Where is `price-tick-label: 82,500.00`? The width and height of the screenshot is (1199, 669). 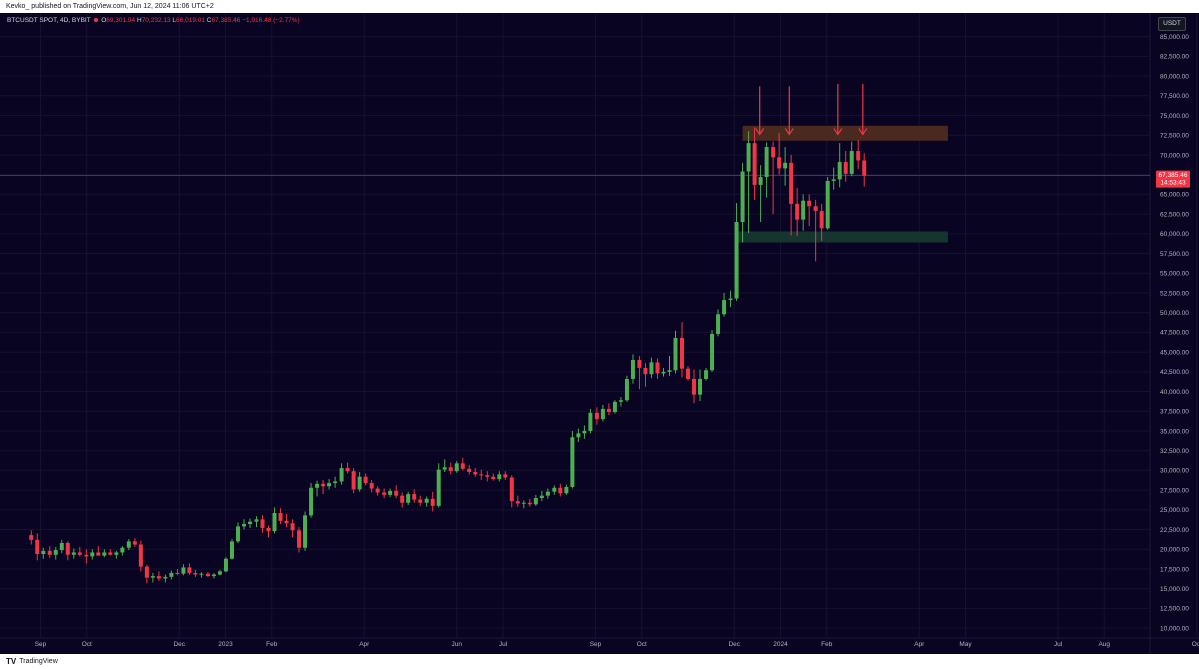
price-tick-label: 82,500.00 is located at coordinates (1174, 57).